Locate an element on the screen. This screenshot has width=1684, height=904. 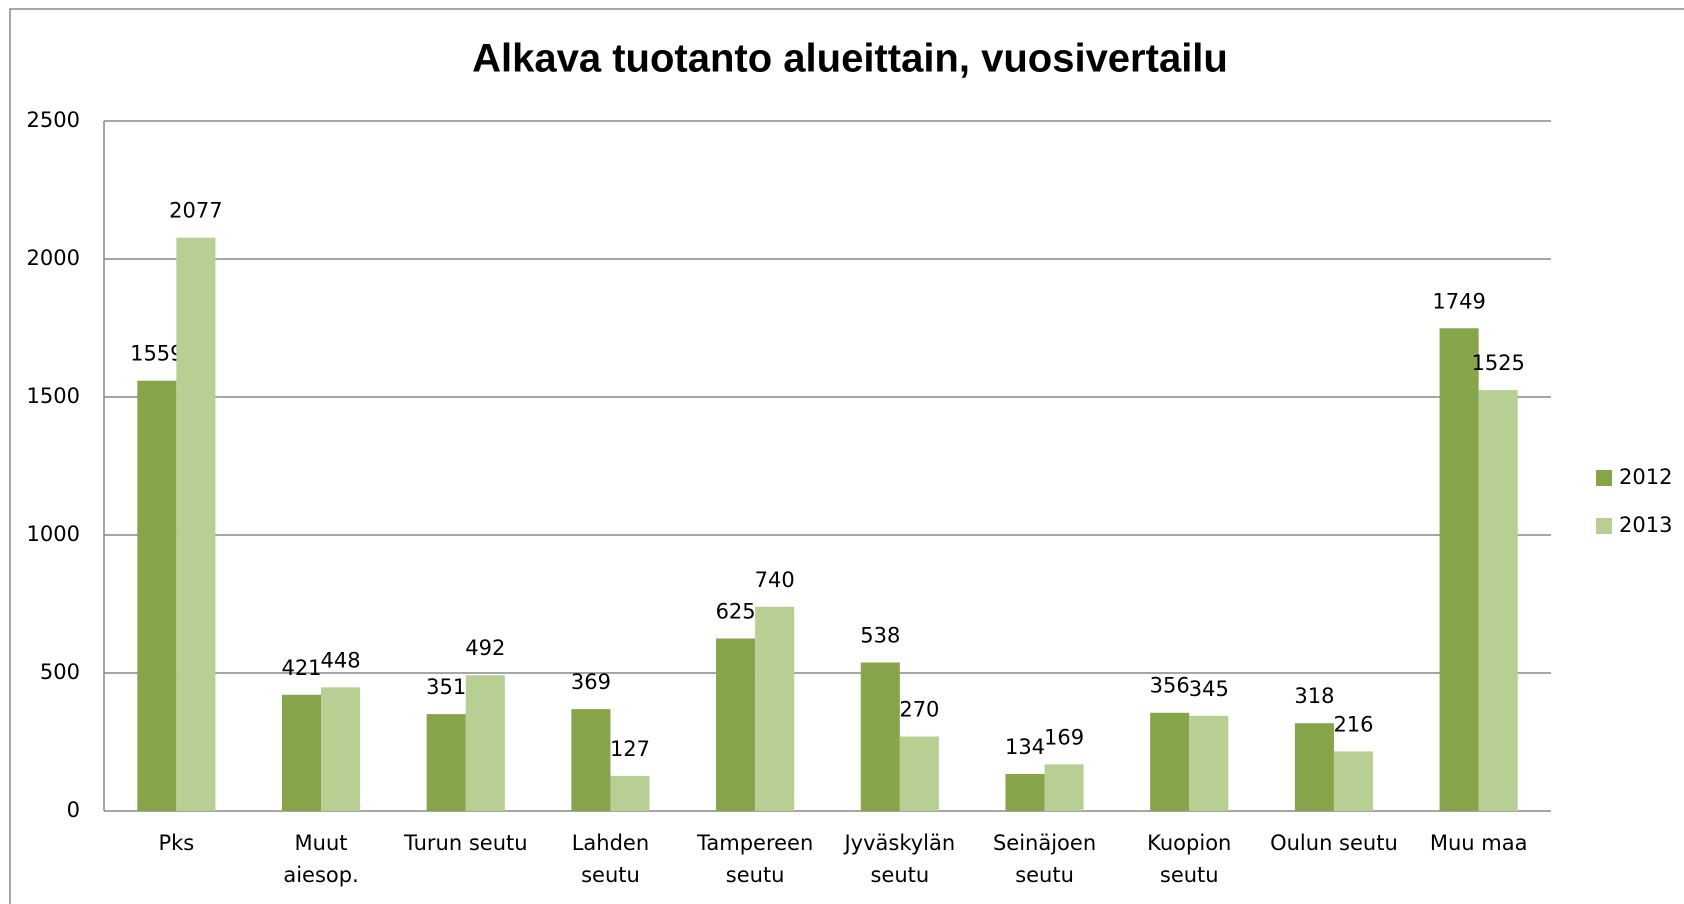
data-label: 127 is located at coordinates (630, 749).